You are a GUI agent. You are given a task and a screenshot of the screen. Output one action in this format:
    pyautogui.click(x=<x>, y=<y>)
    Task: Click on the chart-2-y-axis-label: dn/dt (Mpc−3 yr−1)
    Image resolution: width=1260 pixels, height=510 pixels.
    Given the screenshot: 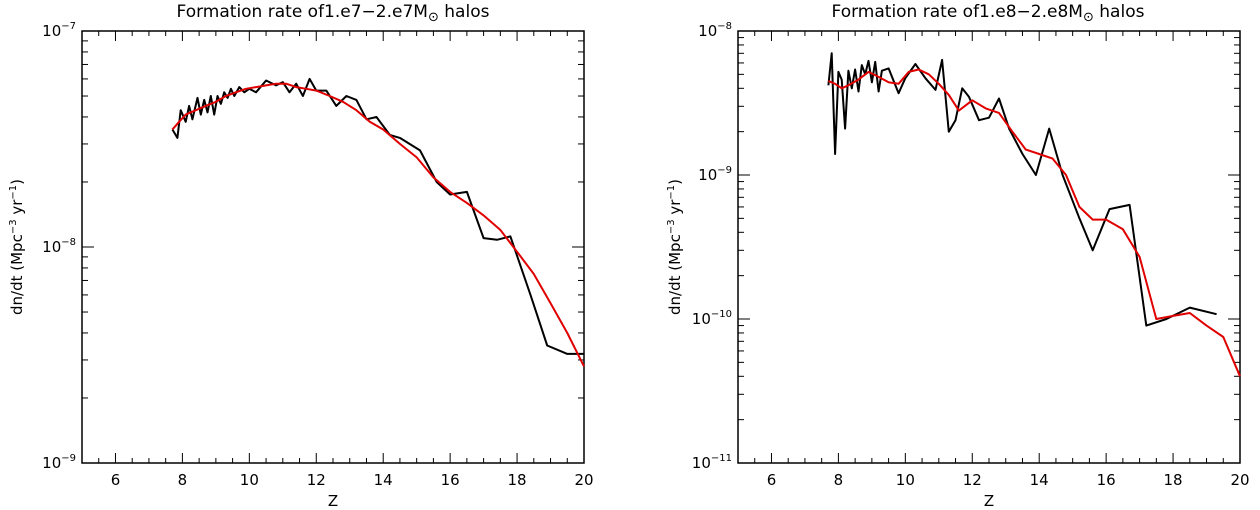 What is the action you would take?
    pyautogui.click(x=675, y=247)
    